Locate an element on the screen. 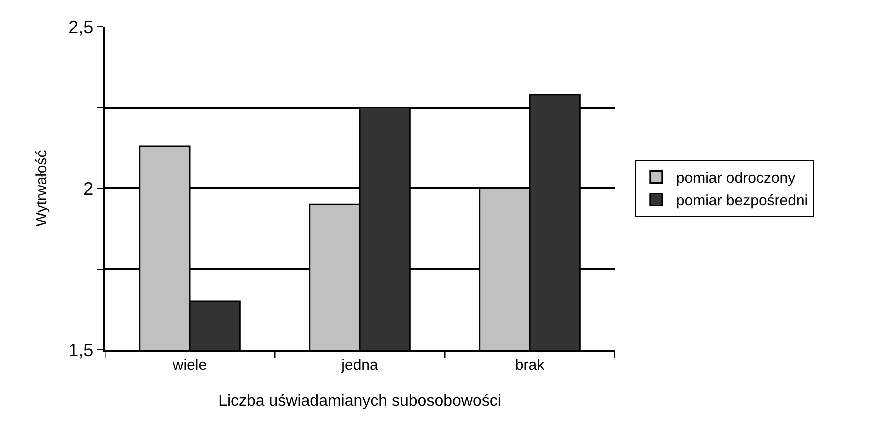 Image resolution: width=886 pixels, height=445 pixels. legend-label: pomiar bezpośredni is located at coordinates (742, 201).